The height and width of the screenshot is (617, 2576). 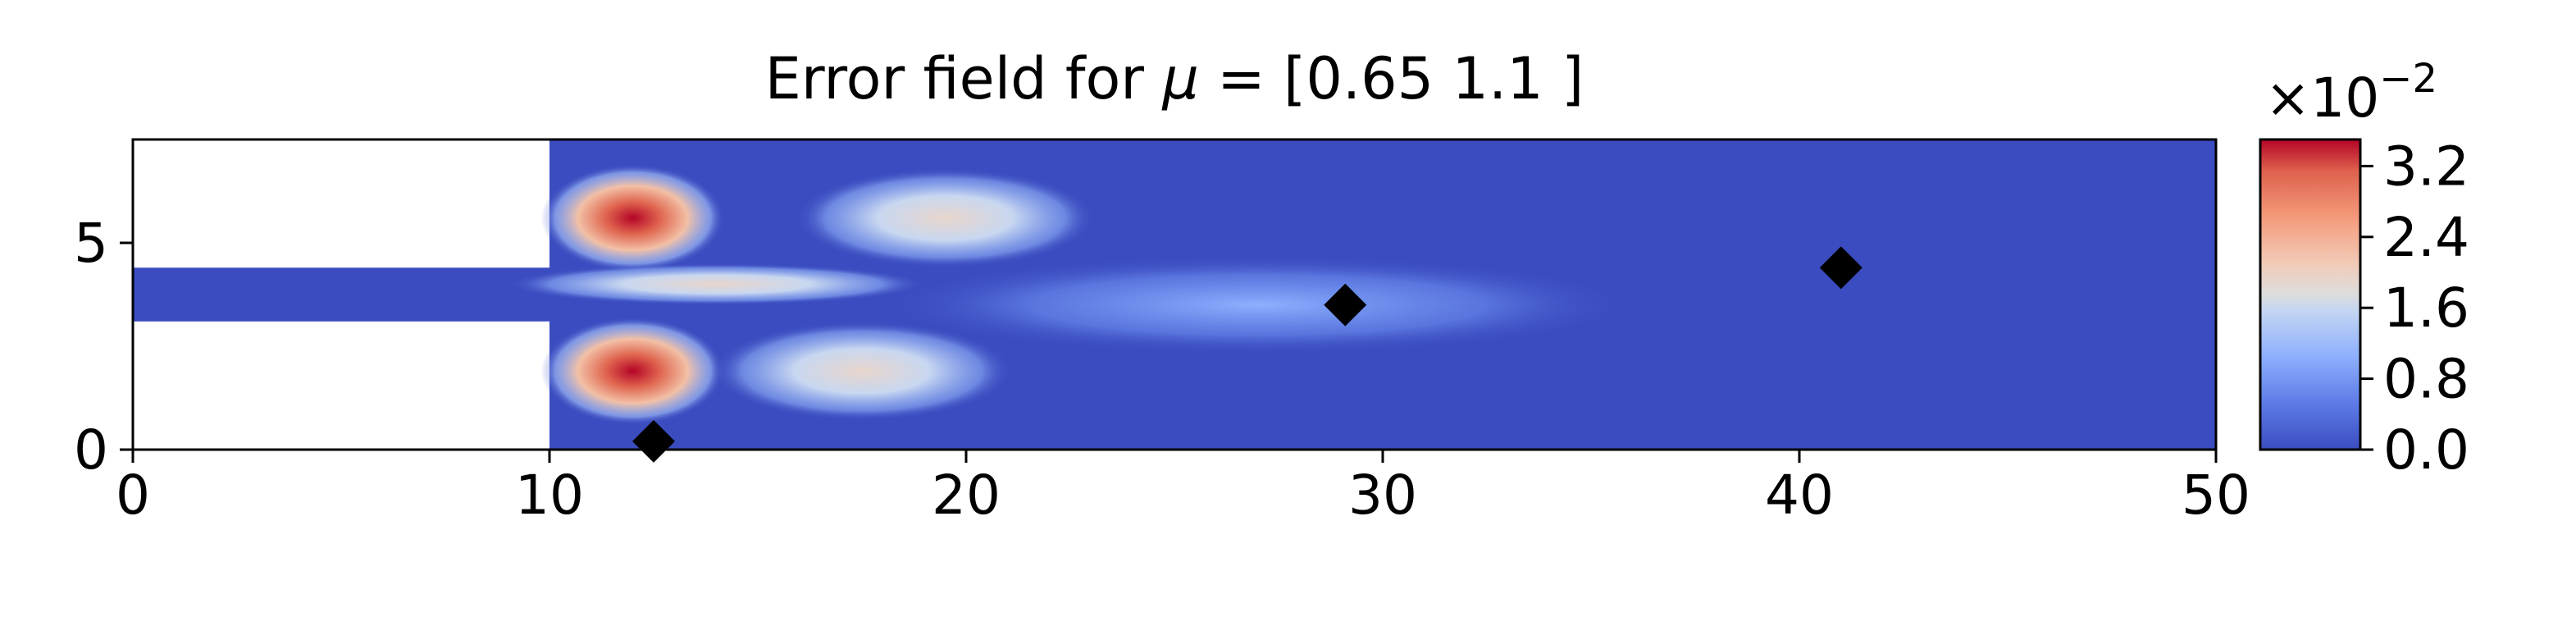 I want to click on x-tick-label-3: 30, so click(x=1382, y=495).